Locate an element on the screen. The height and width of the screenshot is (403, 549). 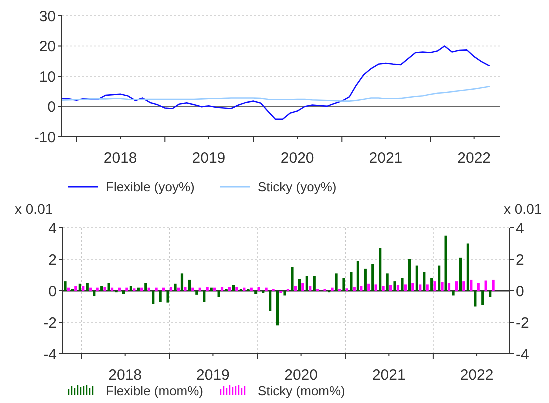
x-tick-label: 2021 is located at coordinates (386, 158).